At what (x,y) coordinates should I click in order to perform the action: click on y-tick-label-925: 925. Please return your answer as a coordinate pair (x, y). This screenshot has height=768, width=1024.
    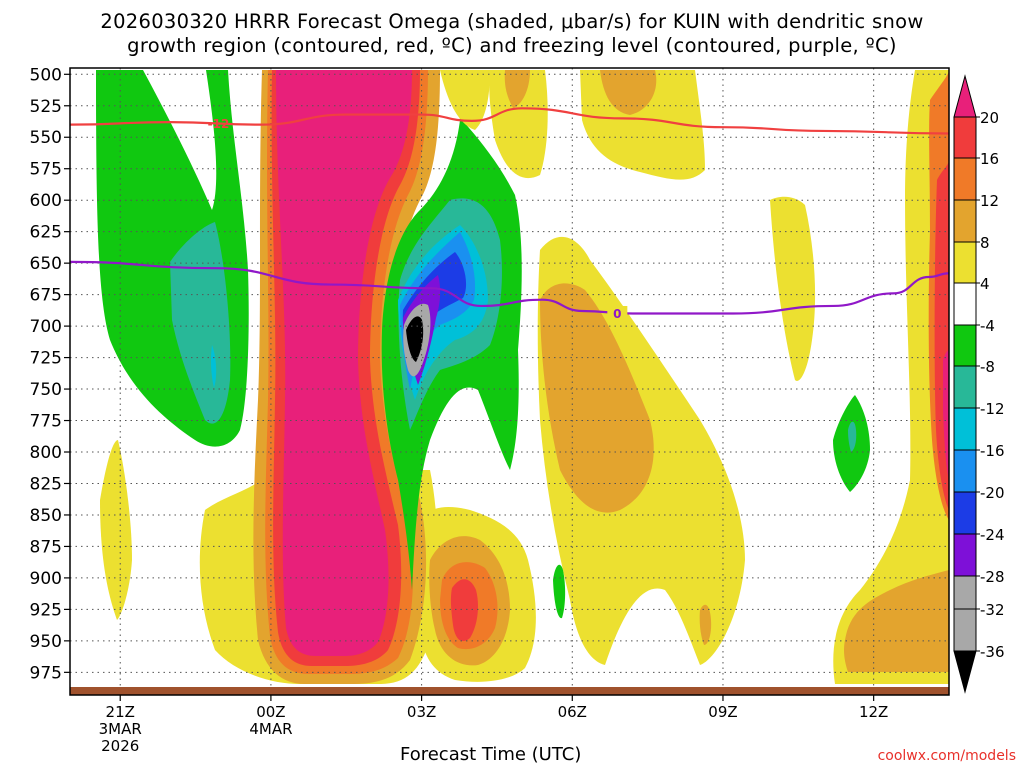
    Looking at the image, I should click on (46, 610).